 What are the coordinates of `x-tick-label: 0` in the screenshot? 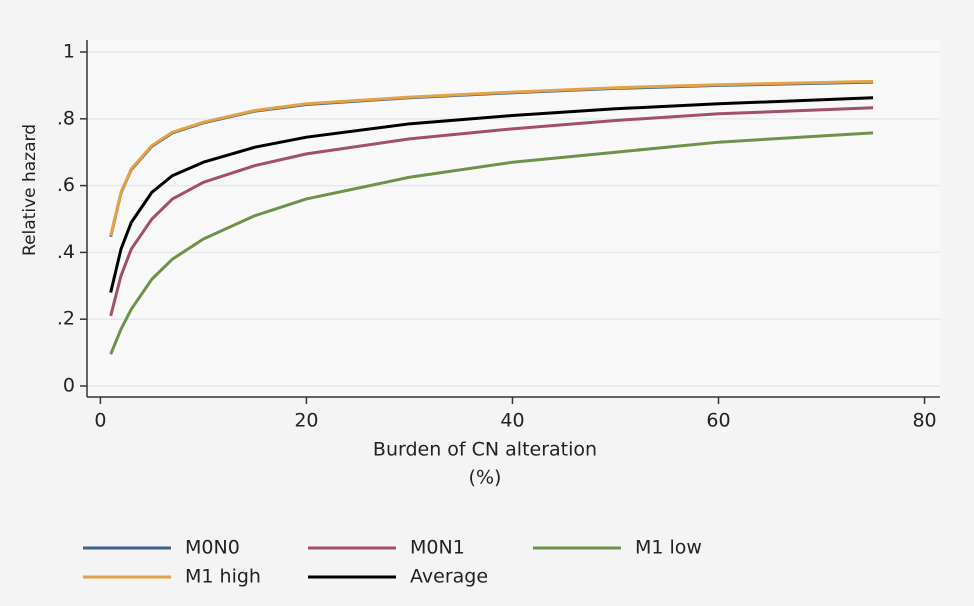 It's located at (100, 421).